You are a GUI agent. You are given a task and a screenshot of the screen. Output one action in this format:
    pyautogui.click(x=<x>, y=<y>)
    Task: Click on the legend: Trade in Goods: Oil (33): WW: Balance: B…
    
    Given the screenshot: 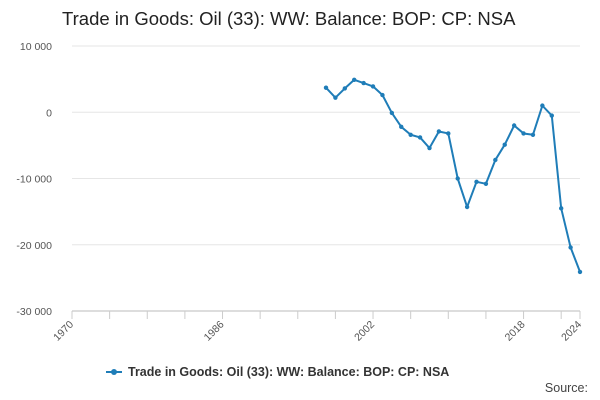 What is the action you would take?
    pyautogui.click(x=277, y=372)
    